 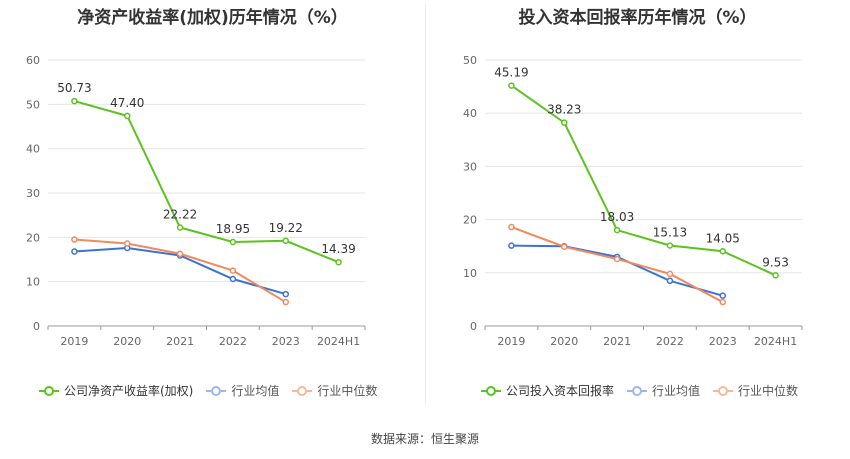 I want to click on legend-label: 公司净资产收益率(加权), so click(x=129, y=391).